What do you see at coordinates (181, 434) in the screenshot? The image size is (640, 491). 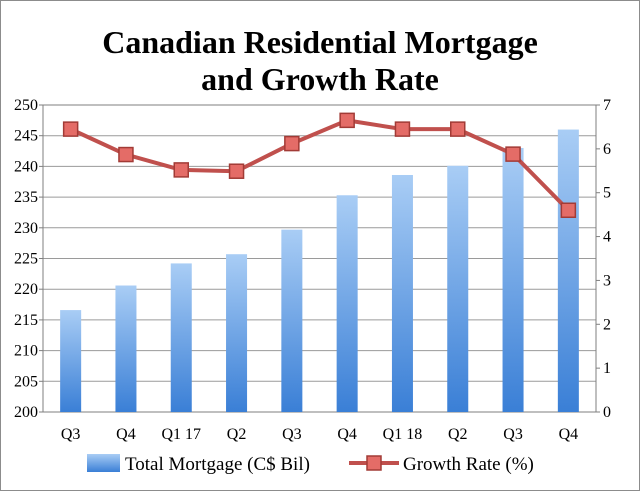 I see `x-tick-label: Q1 17` at bounding box center [181, 434].